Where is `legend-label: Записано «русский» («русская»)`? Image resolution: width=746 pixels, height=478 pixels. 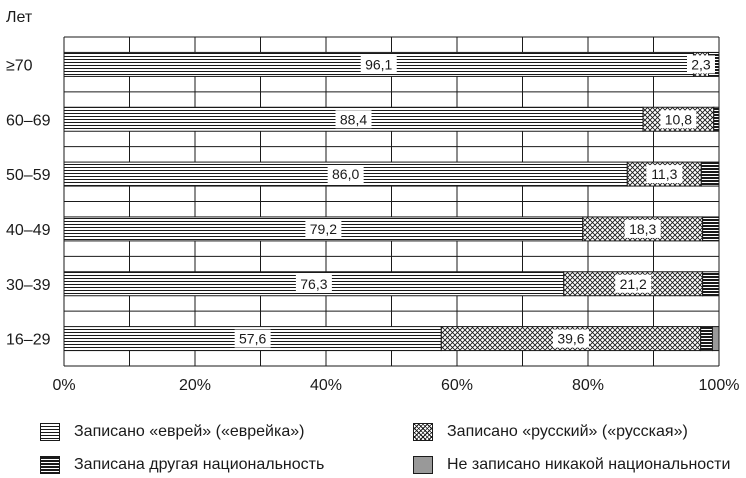 legend-label: Записано «русский» («русская») is located at coordinates (567, 431).